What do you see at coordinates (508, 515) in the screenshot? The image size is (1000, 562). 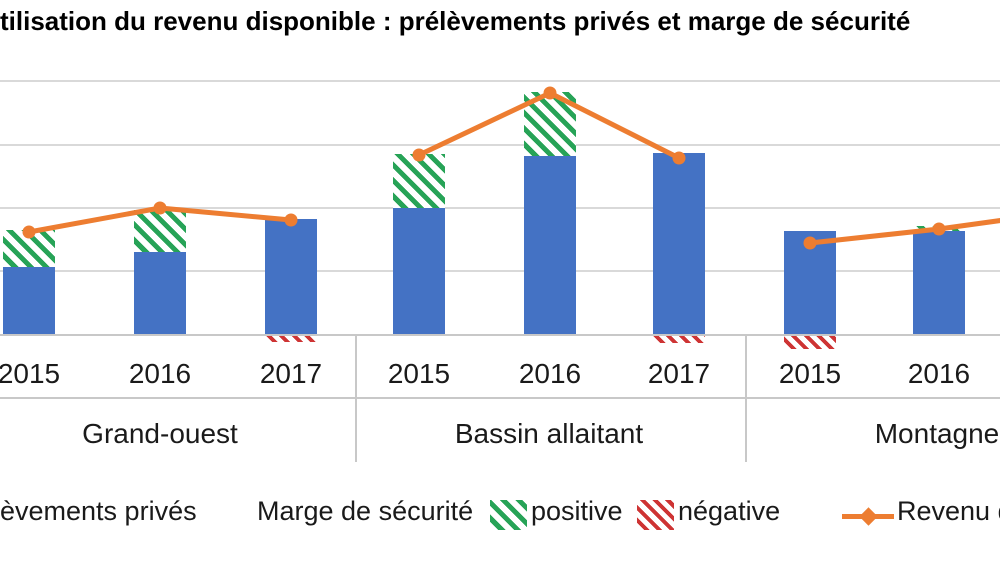 I see `legend-swatch-positive-hatch-icon` at bounding box center [508, 515].